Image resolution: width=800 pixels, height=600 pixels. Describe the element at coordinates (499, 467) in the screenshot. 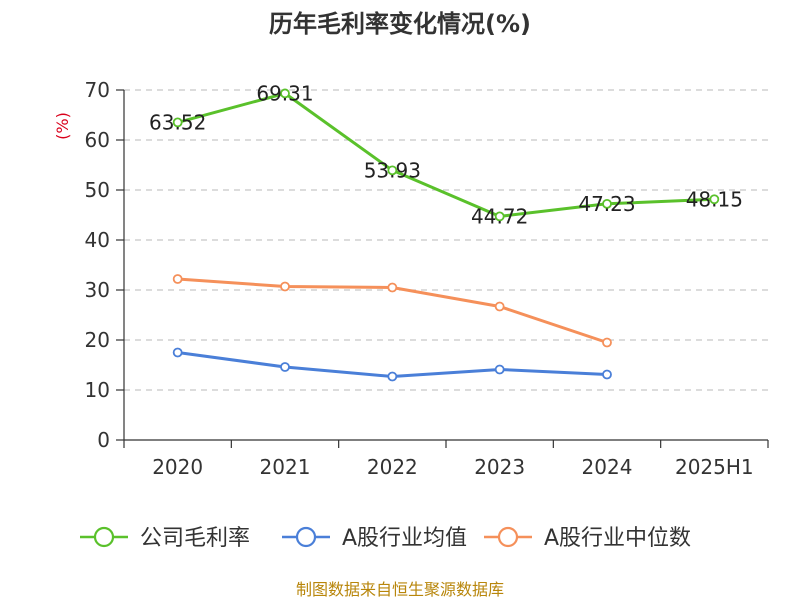

I see `x-tick-label: 2023` at that location.